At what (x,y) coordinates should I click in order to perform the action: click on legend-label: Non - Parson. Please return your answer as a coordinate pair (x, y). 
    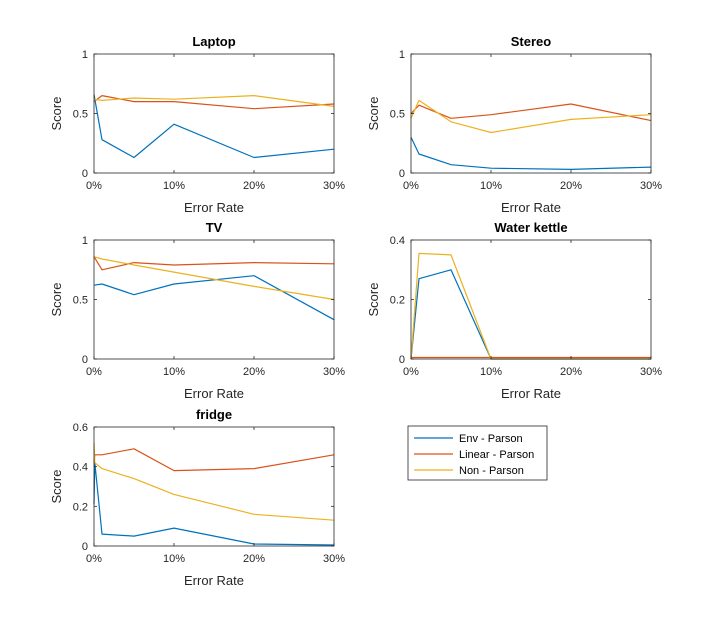
    Looking at the image, I should click on (491, 471).